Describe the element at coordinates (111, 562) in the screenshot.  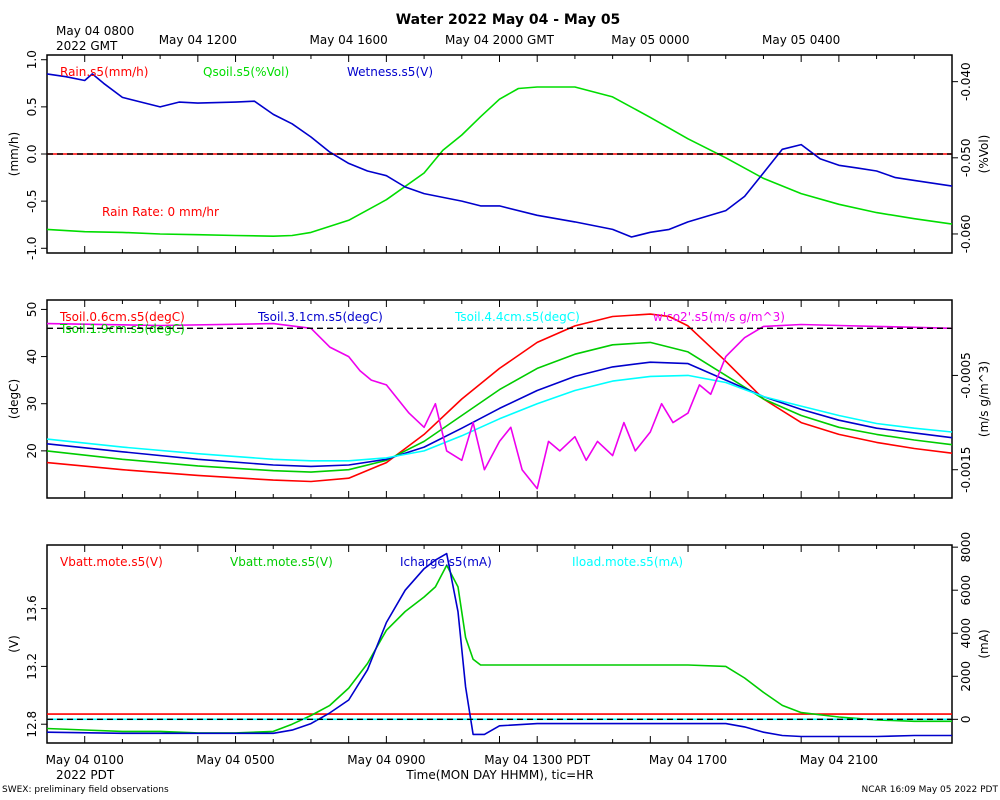
I see `legend-vbatt-red: Vbatt.mote.s5(V)` at that location.